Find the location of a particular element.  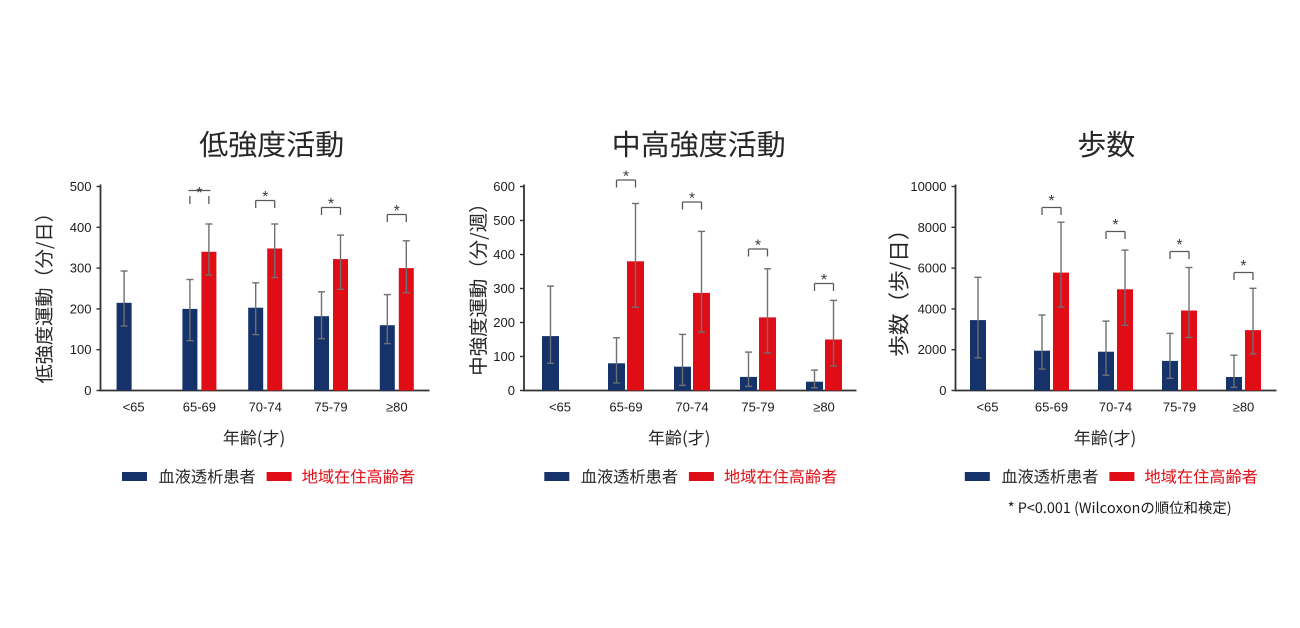

svg-text: 8000 is located at coordinates (932, 227).